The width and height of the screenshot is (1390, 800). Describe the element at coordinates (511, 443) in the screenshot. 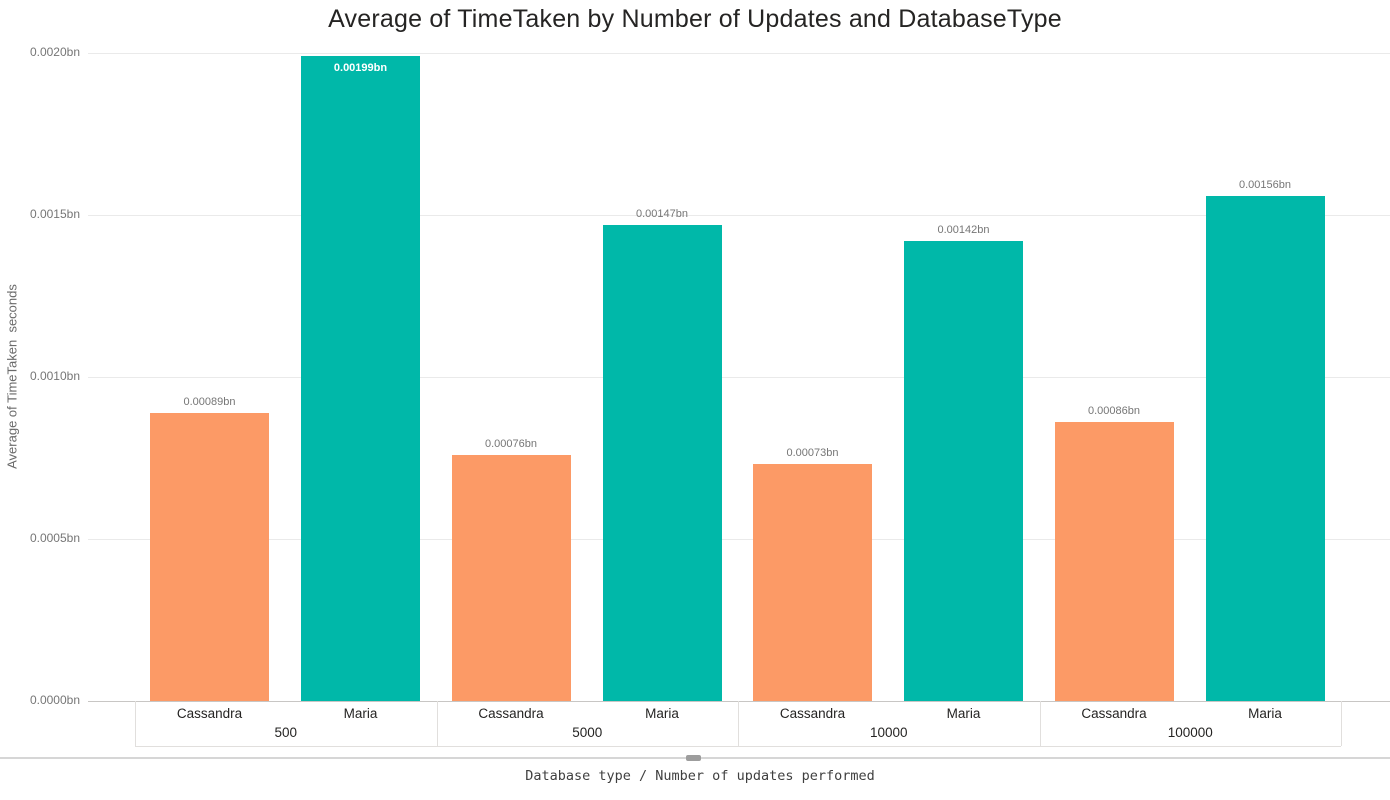

I see `bar-value-label: 0.00076bn` at that location.